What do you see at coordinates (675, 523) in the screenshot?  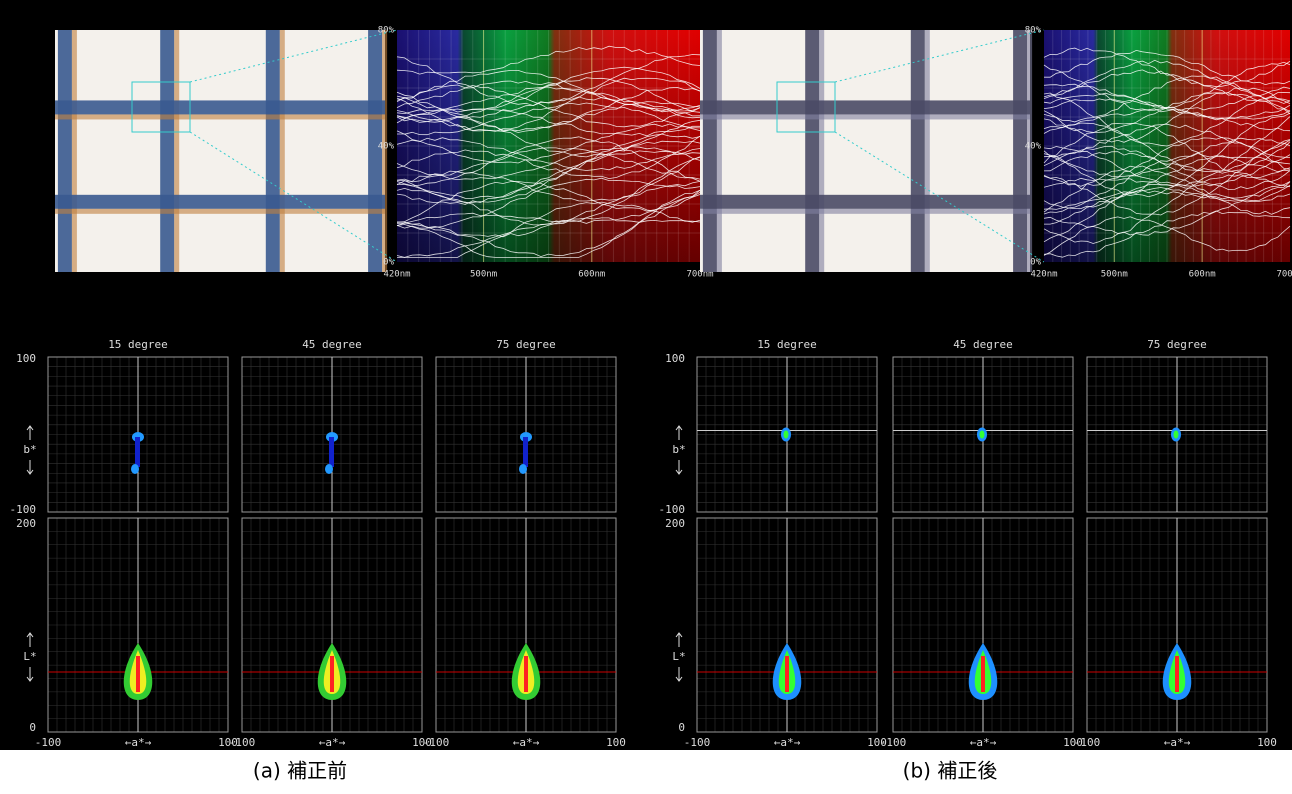 I see `l-tick-label: 200` at bounding box center [675, 523].